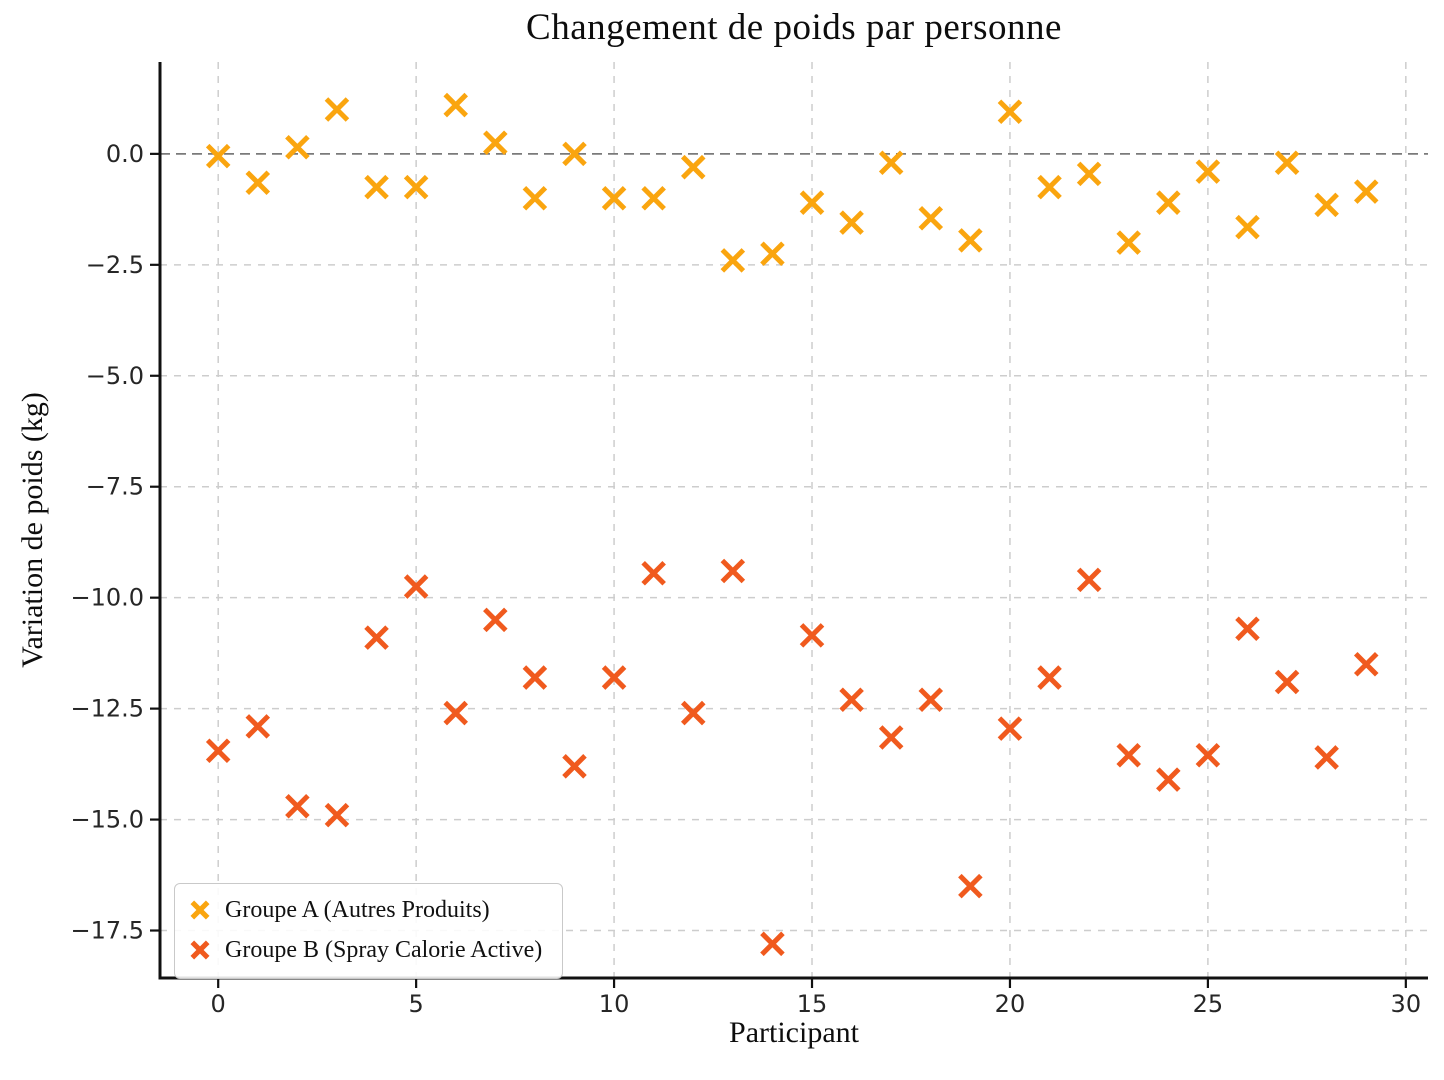 The width and height of the screenshot is (1444, 1080). What do you see at coordinates (1010, 1004) in the screenshot?
I see `x-tick-label: 20` at bounding box center [1010, 1004].